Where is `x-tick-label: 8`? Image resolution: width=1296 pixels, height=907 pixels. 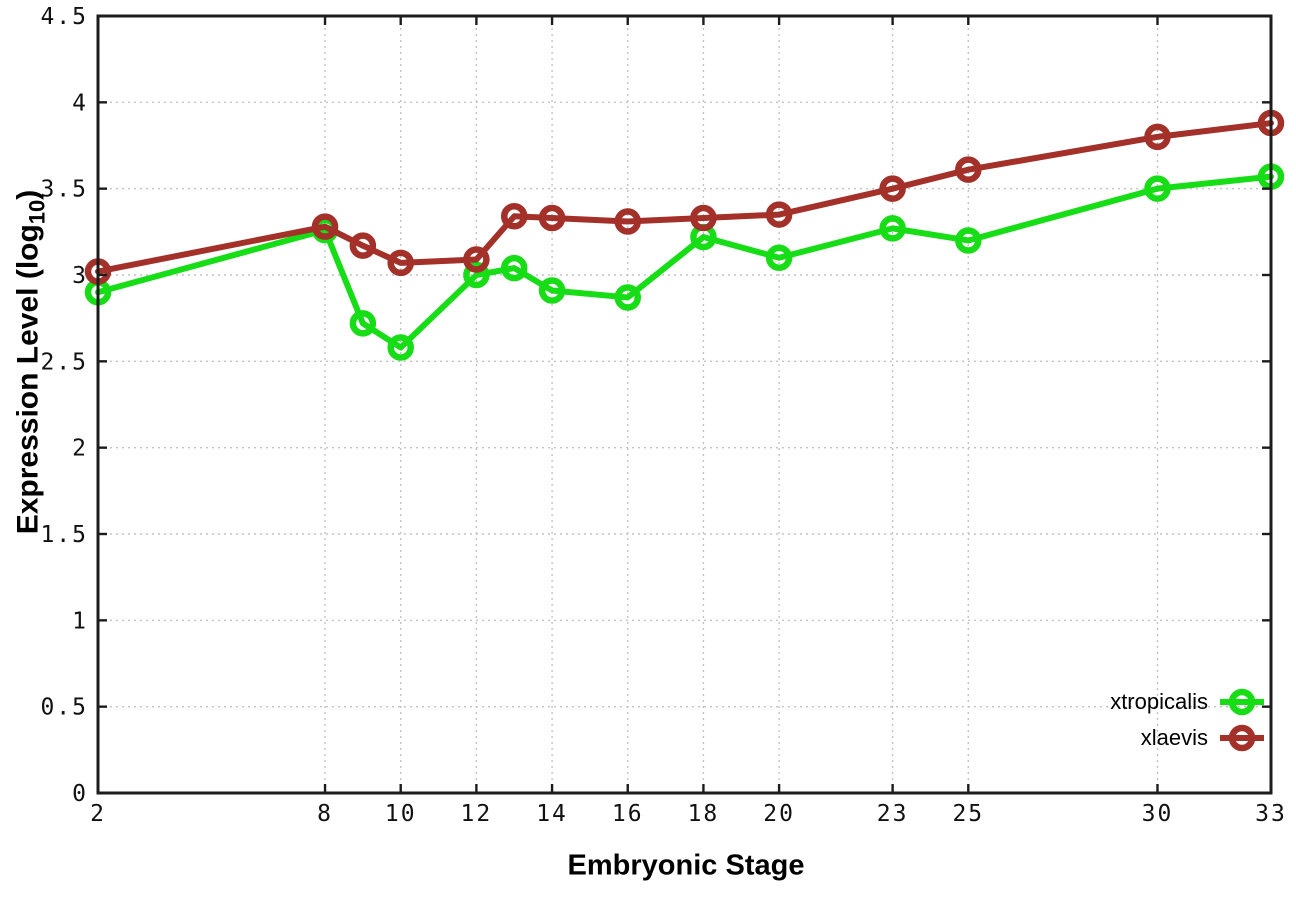 x-tick-label: 8 is located at coordinates (325, 814).